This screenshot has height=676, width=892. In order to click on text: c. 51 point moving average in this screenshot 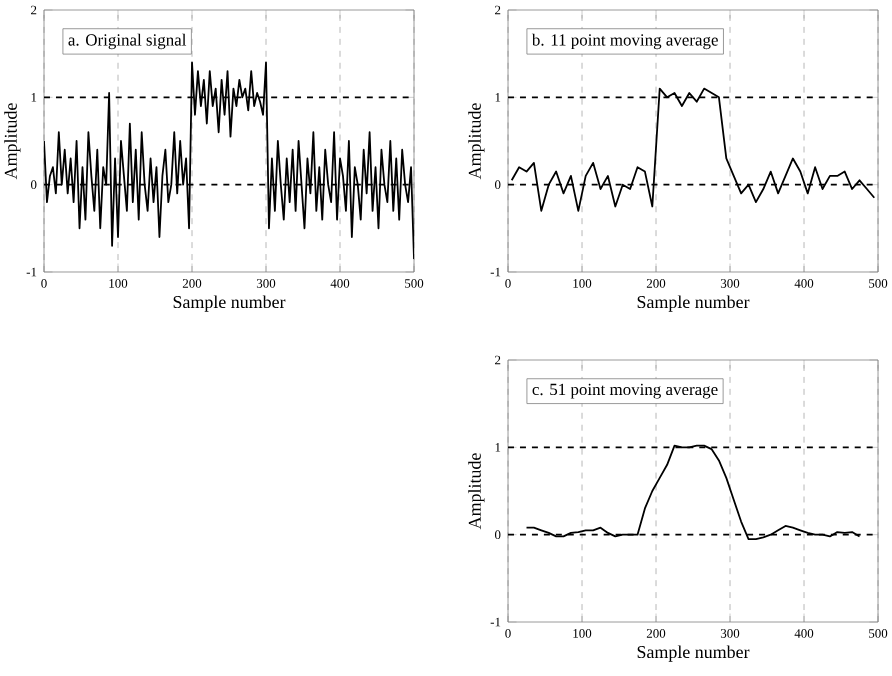, I will do `click(625, 391)`.